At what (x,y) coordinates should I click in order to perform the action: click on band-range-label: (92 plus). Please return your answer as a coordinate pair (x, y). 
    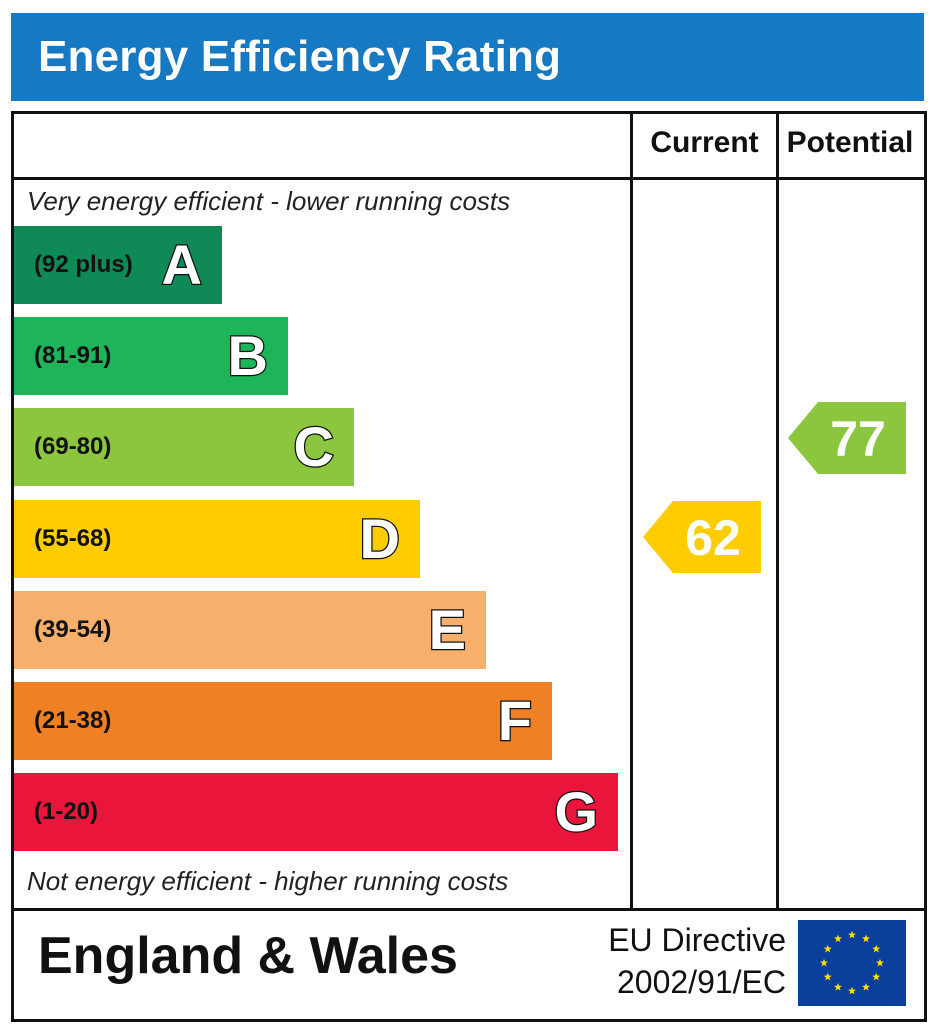
    Looking at the image, I should click on (83, 264).